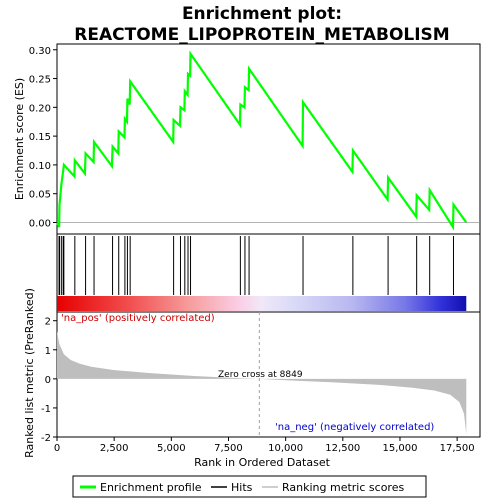 The width and height of the screenshot is (500, 504). Describe the element at coordinates (262, 14) in the screenshot. I see `chart-title-line1: Enrichment plot:` at that location.